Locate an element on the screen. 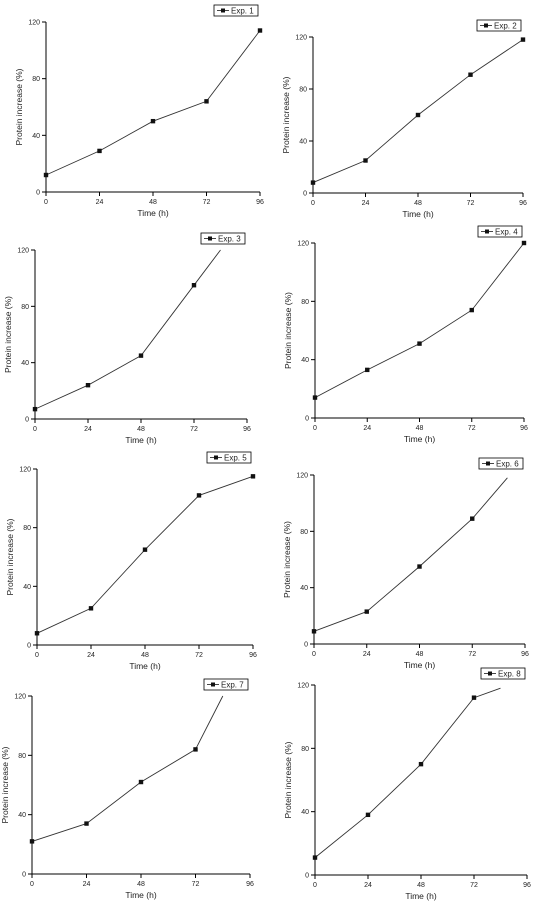 The width and height of the screenshot is (550, 905). legend-label: Exp. 5 is located at coordinates (235, 458).